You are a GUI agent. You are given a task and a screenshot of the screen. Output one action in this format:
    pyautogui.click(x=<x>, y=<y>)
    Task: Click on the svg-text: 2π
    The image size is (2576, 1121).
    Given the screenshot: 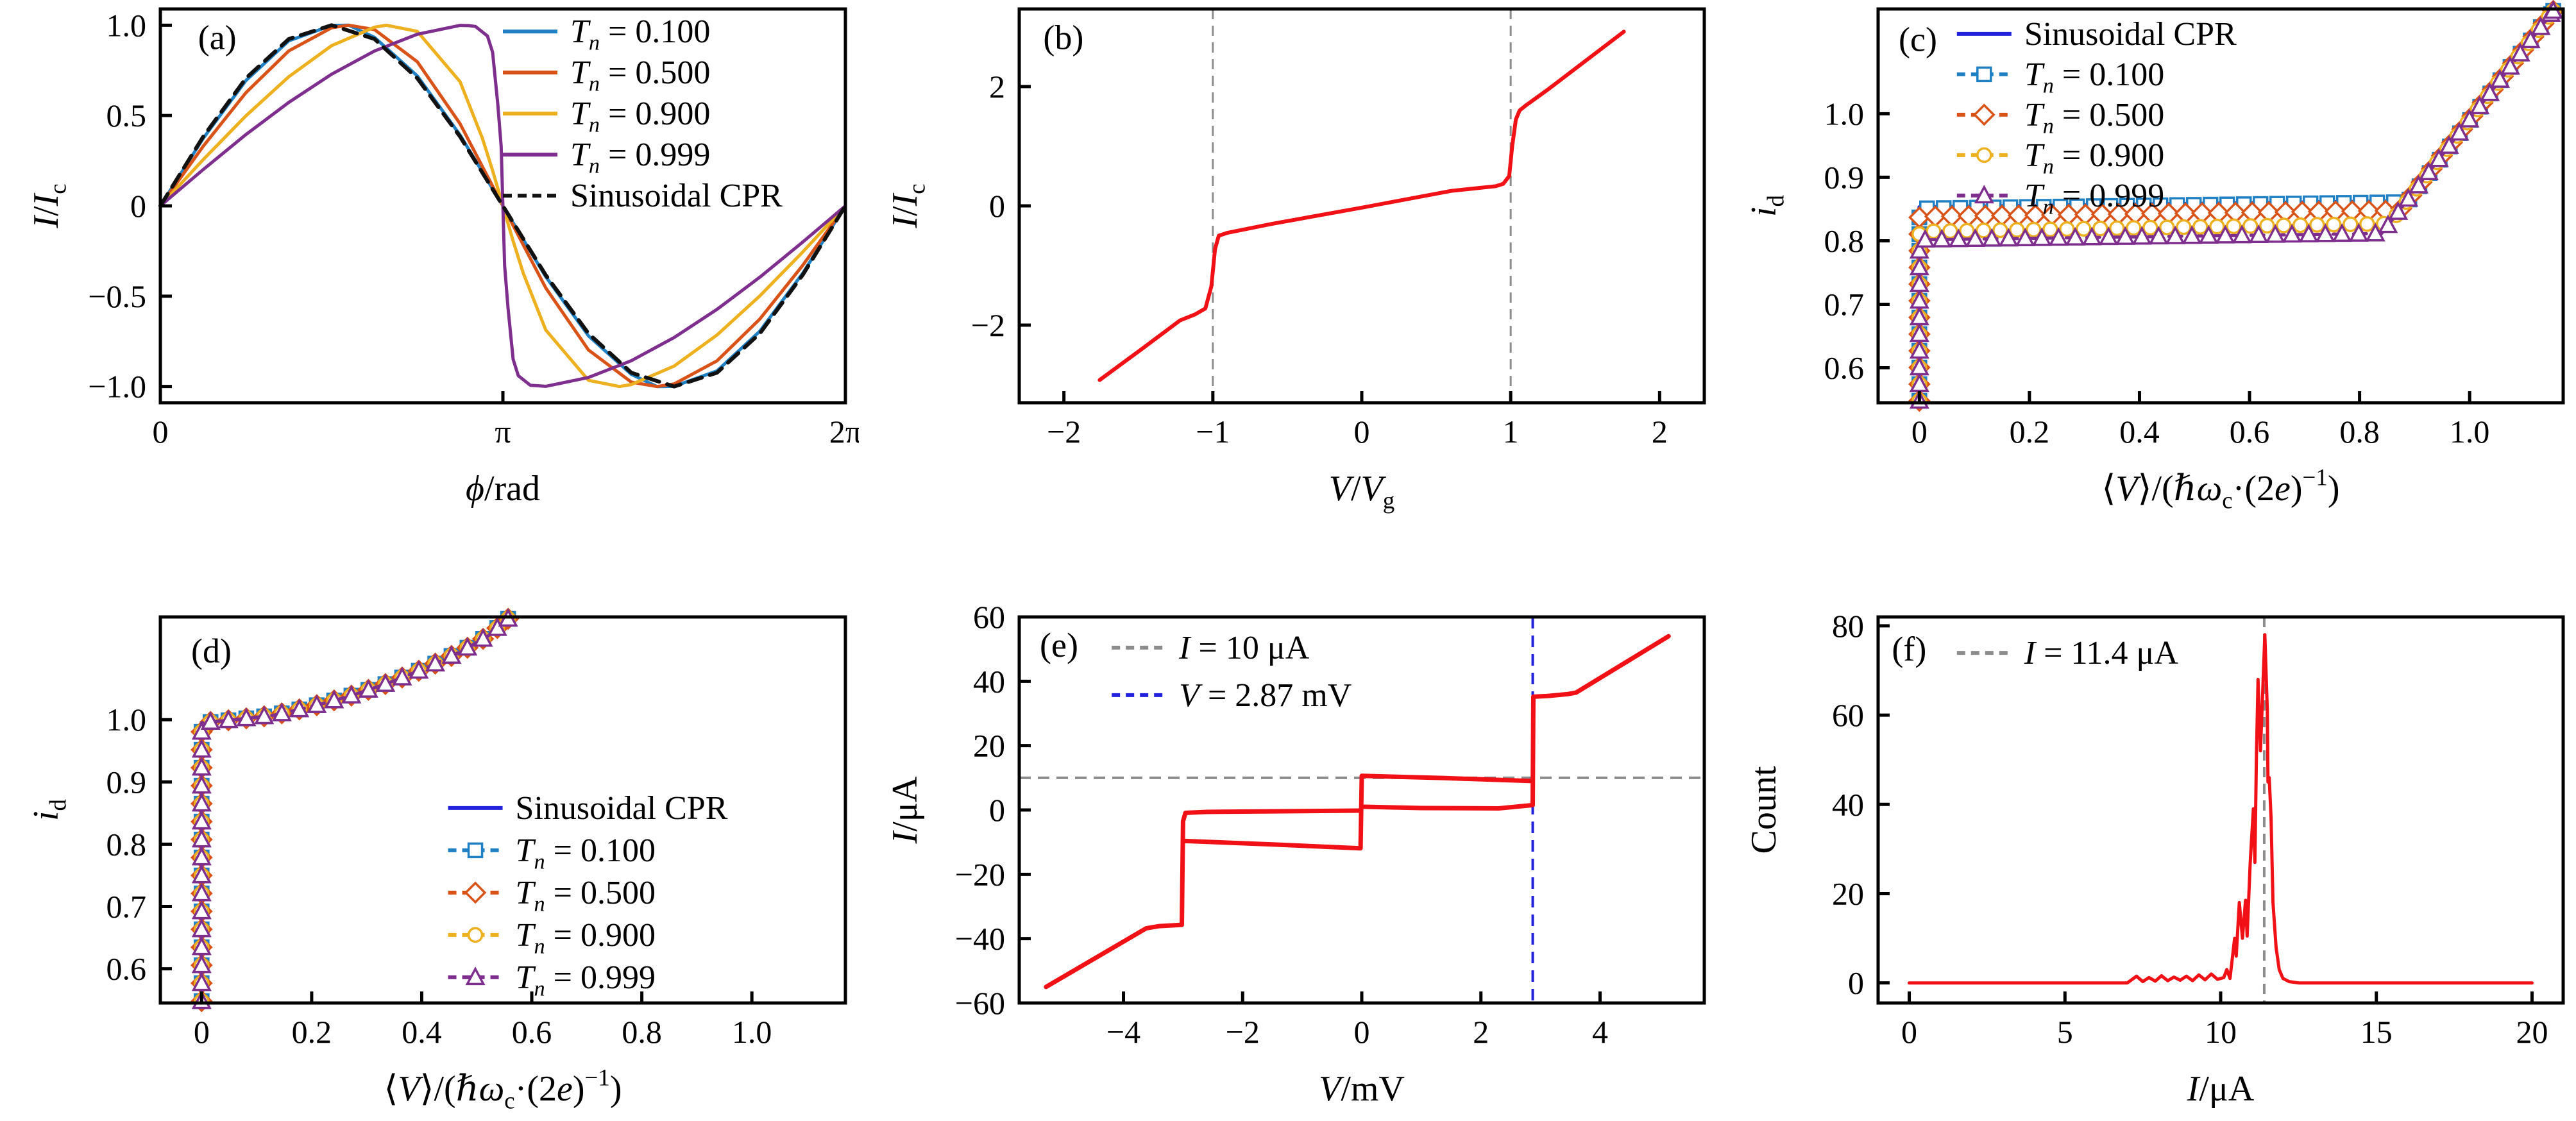 What is the action you would take?
    pyautogui.click(x=844, y=432)
    